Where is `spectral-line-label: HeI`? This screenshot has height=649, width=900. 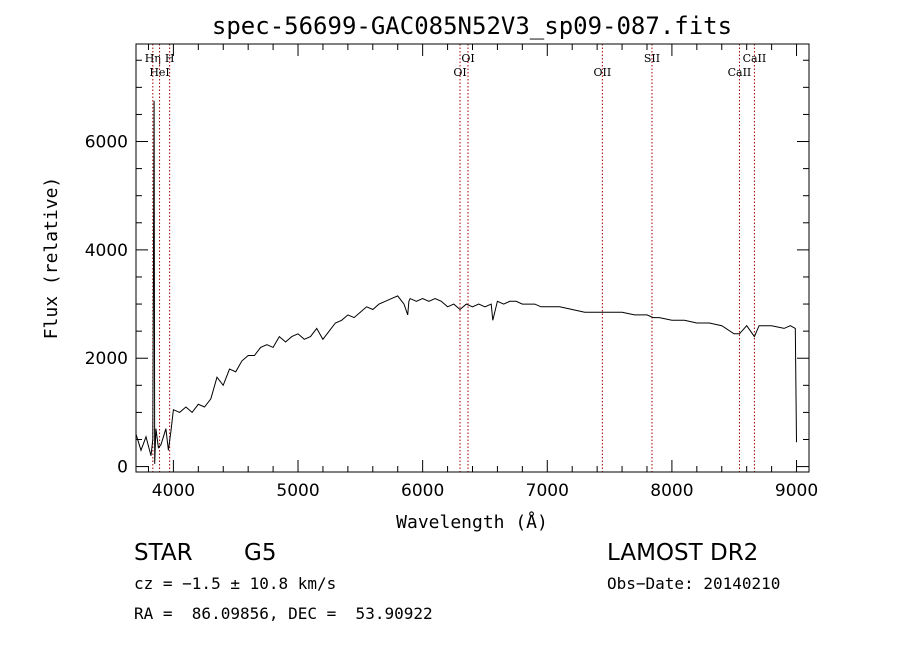
spectral-line-label: HeI is located at coordinates (159, 72).